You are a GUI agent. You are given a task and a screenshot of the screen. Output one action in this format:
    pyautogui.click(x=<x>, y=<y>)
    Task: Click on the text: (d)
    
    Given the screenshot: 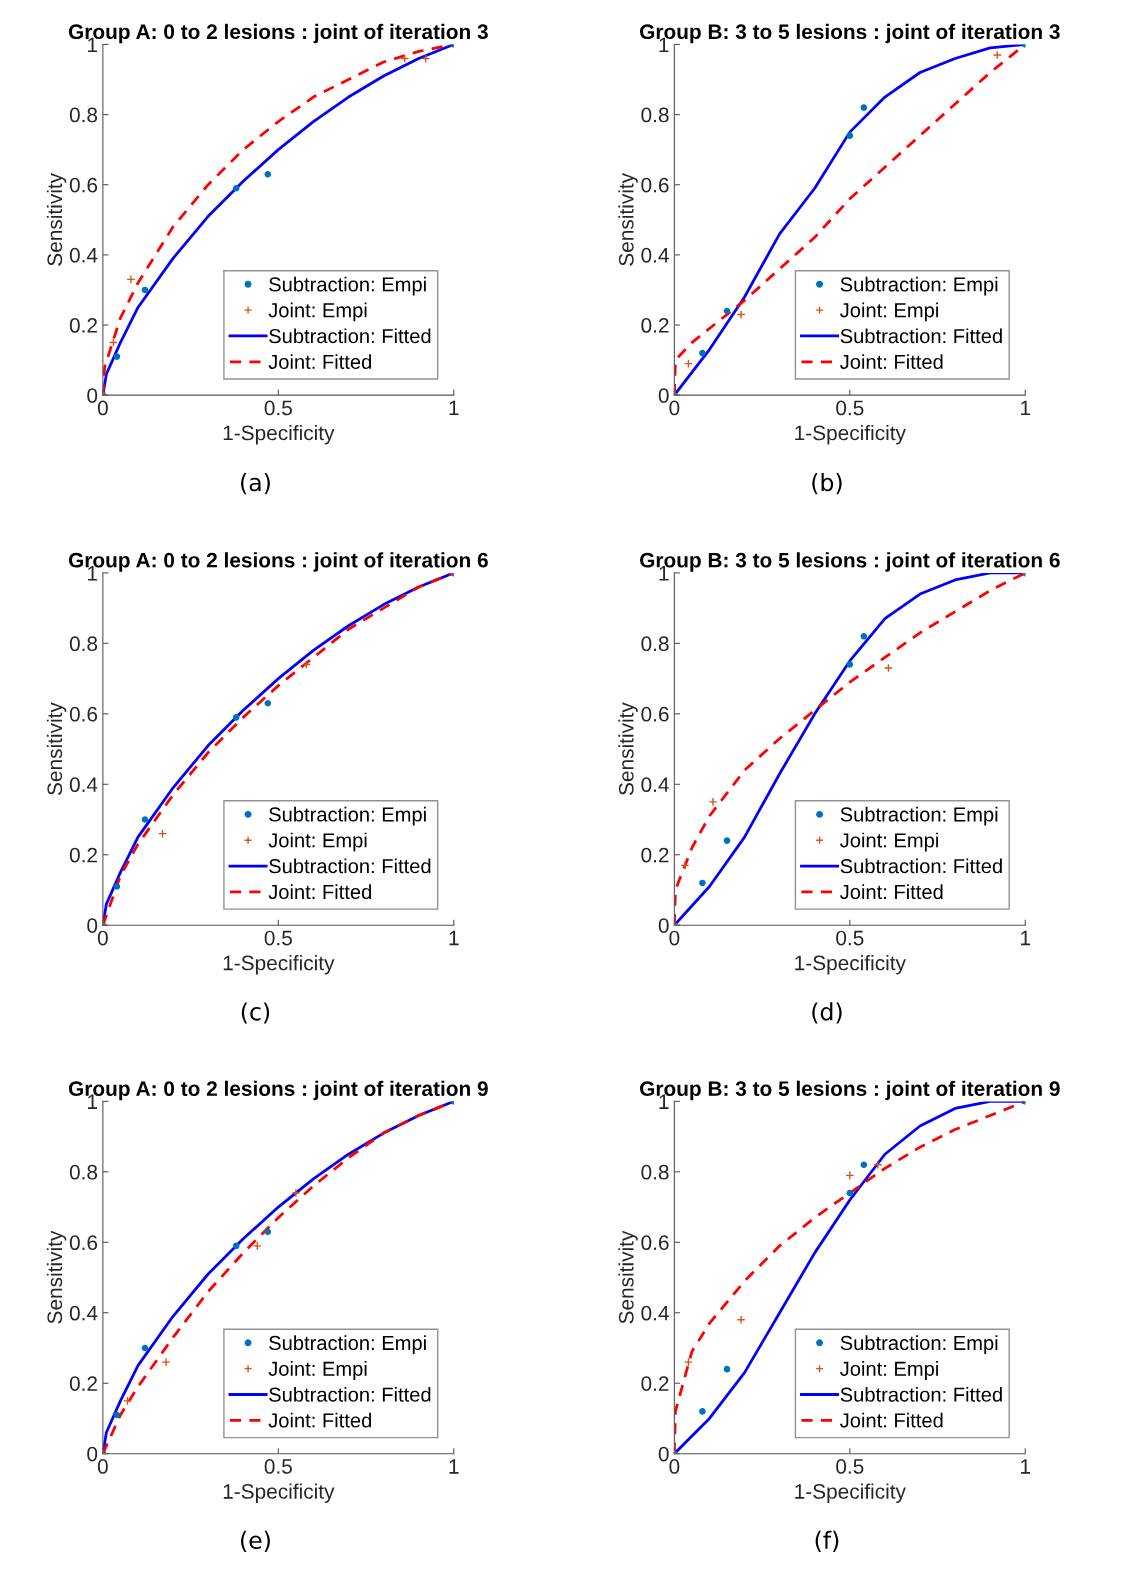 What is the action you would take?
    pyautogui.click(x=827, y=1013)
    